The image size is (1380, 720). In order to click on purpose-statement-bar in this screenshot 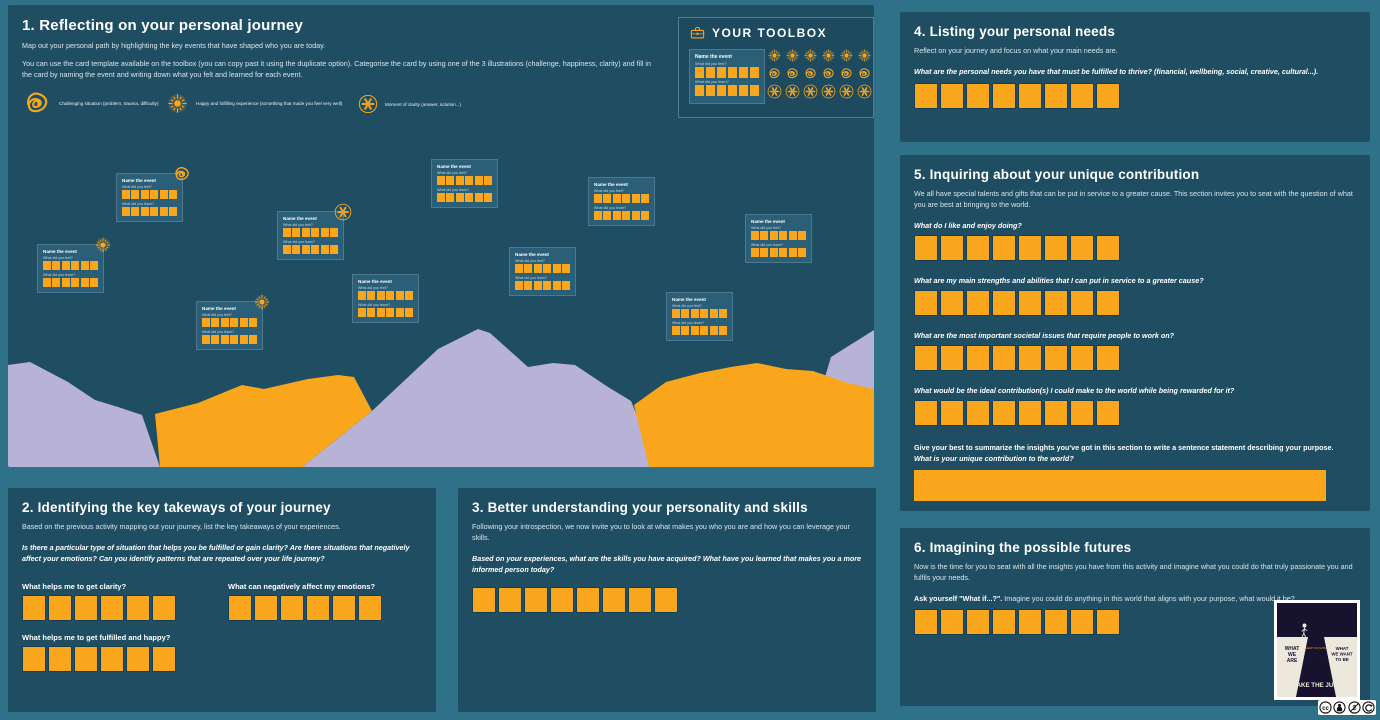, I will do `click(1120, 485)`.